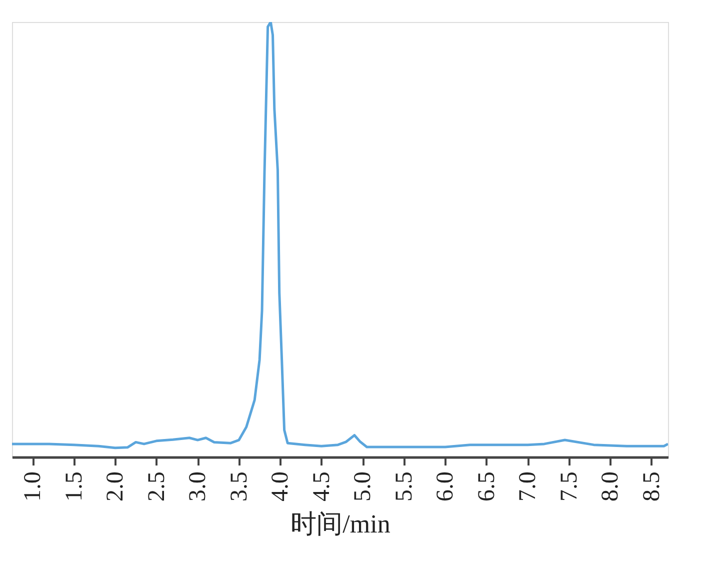  What do you see at coordinates (651, 487) in the screenshot?
I see `x-tick-label: 8.5` at bounding box center [651, 487].